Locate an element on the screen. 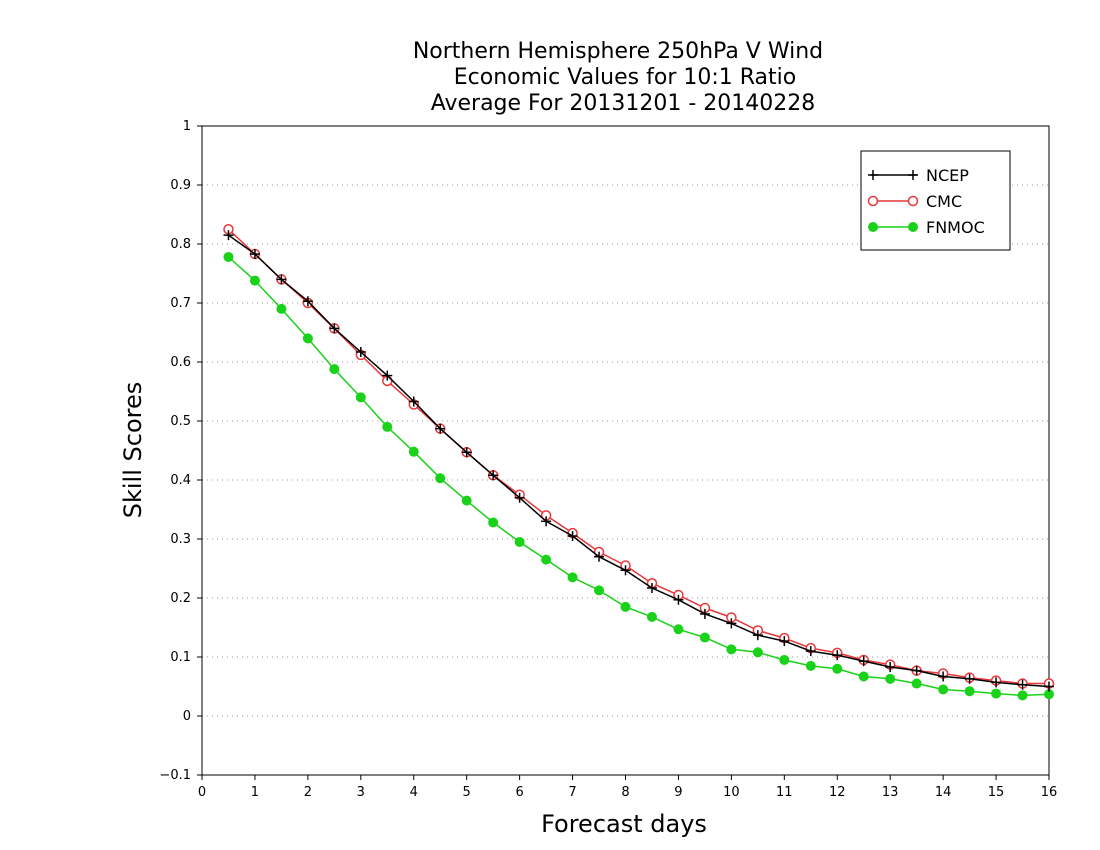  y-tick-label: 0.9 is located at coordinates (180, 185).